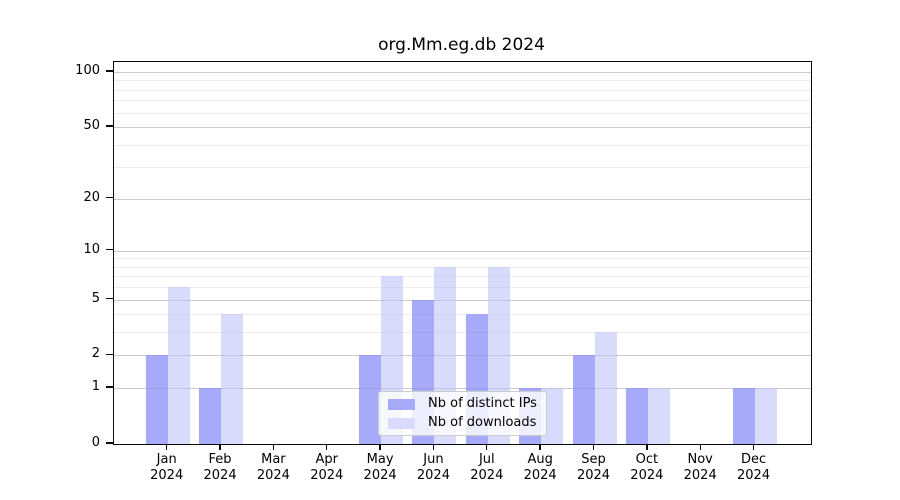  What do you see at coordinates (482, 422) in the screenshot?
I see `legend-label-downloads: Nb of downloads` at bounding box center [482, 422].